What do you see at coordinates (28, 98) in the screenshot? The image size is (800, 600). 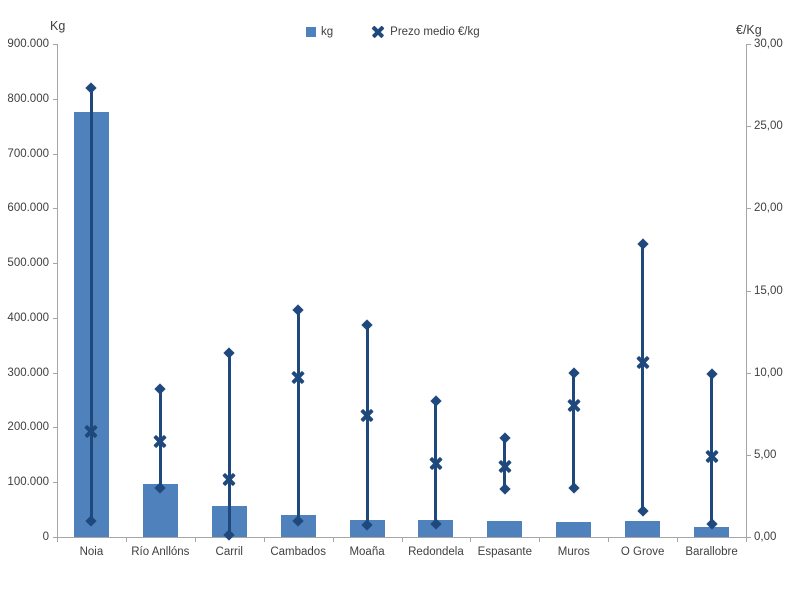 I see `left-axis-tick-label: 800.000` at bounding box center [28, 98].